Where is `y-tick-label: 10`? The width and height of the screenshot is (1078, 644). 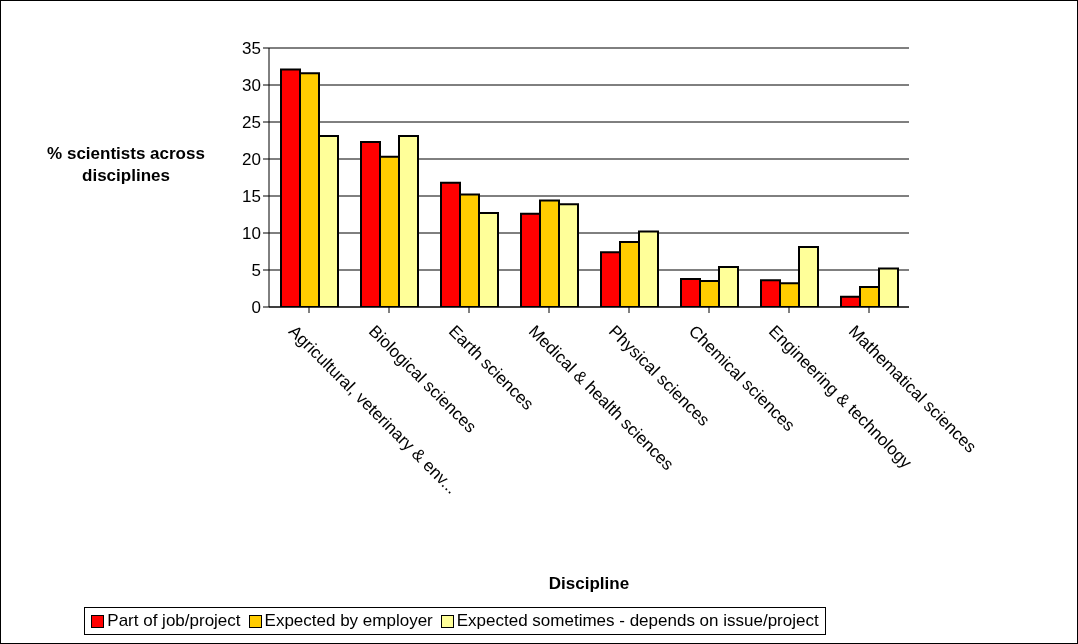
y-tick-label: 10 is located at coordinates (251, 234).